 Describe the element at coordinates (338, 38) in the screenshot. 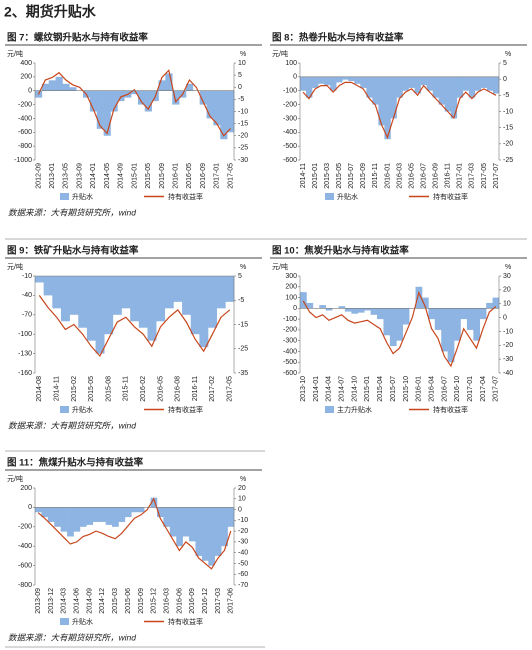

I see `figure-title: 图 8：热卷升贴水与持有收益率` at that location.